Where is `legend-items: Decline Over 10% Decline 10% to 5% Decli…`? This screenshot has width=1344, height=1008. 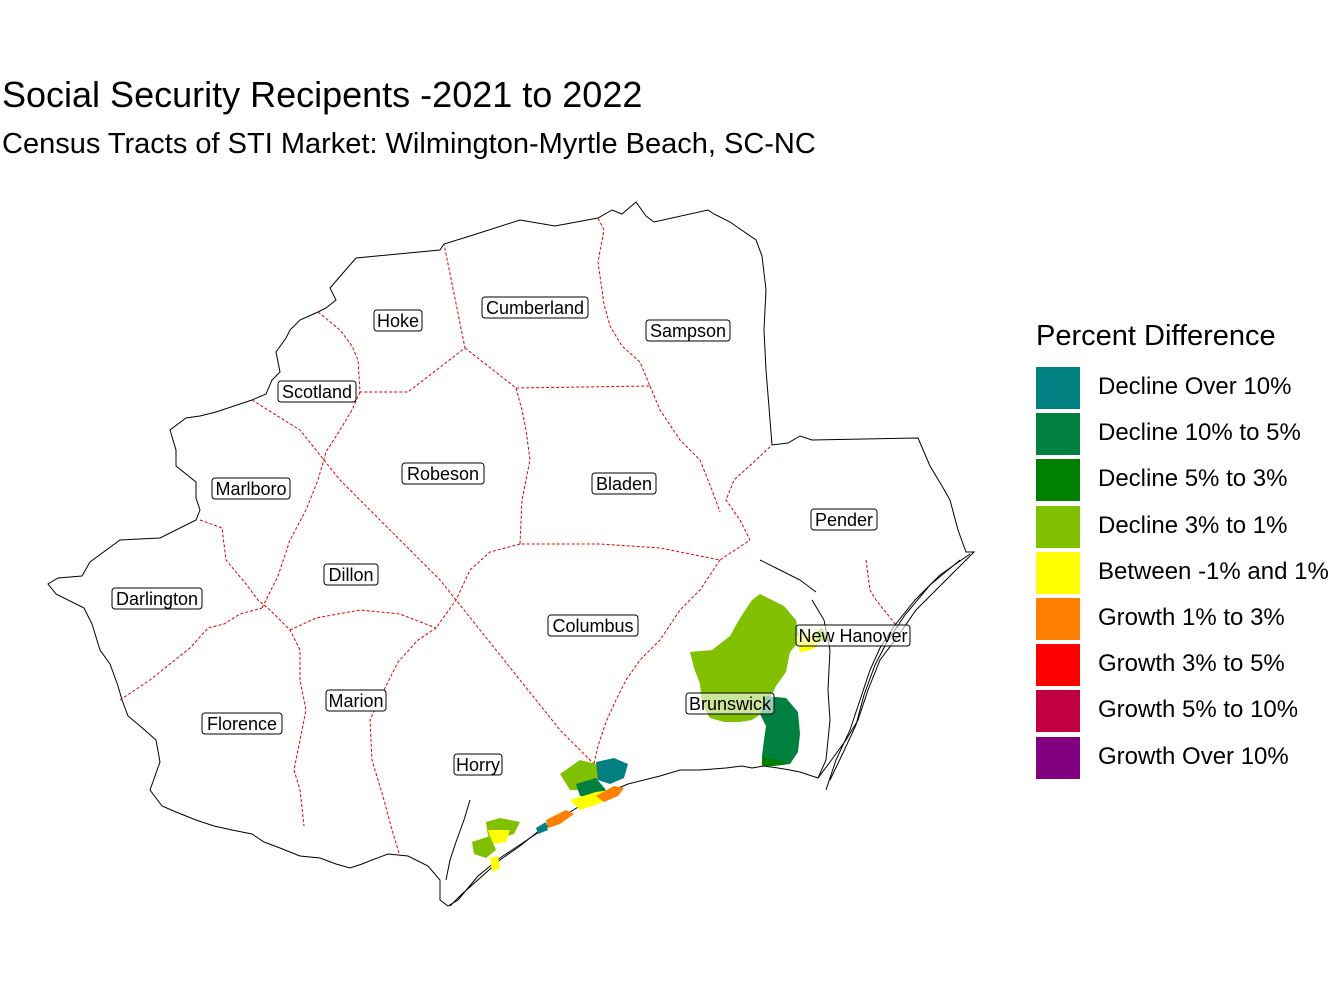 legend-items: Decline Over 10% Decline 10% to 5% Decli… is located at coordinates (1182, 573).